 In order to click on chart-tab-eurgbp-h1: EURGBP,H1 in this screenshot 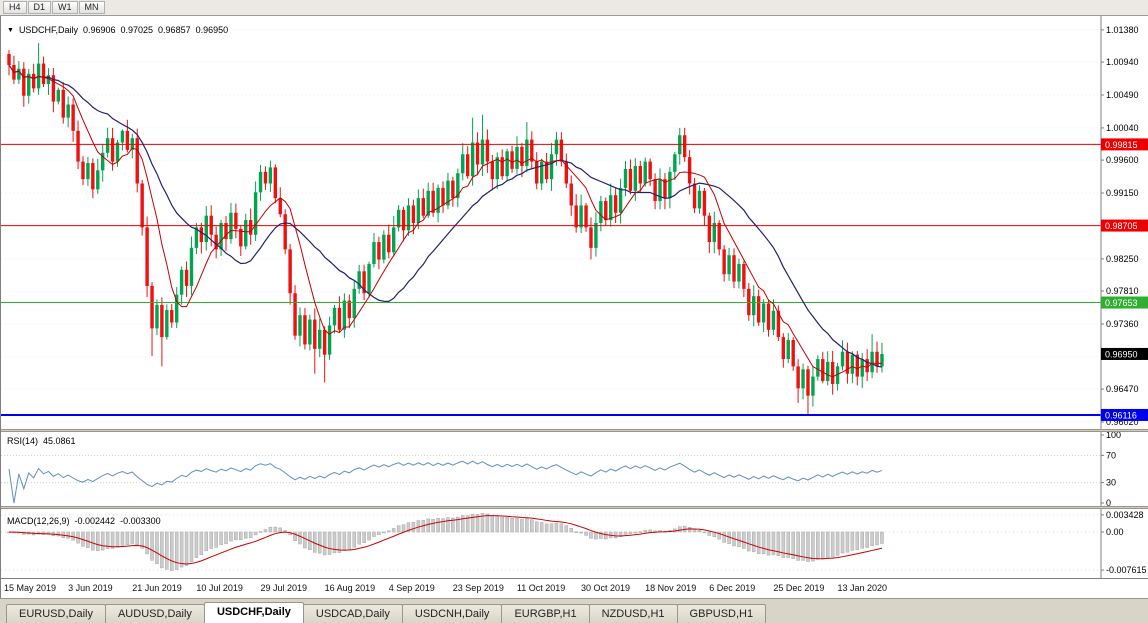, I will do `click(545, 613)`.